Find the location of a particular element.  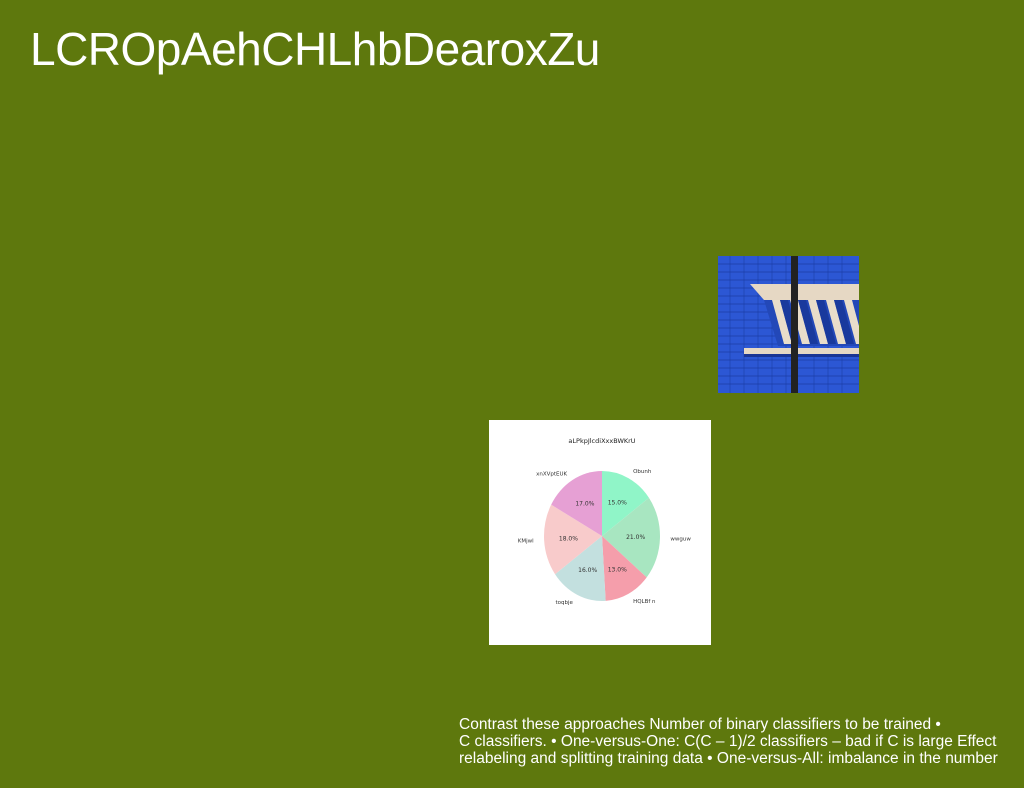

slice-percent-label: 21.0% is located at coordinates (635, 537).